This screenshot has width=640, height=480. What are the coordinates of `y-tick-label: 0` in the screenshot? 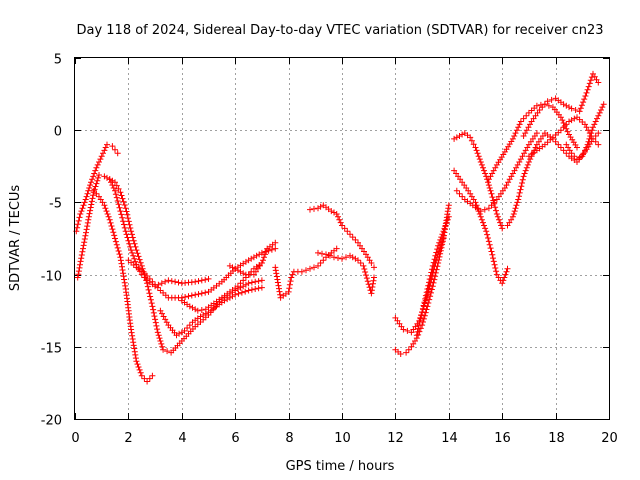 It's located at (58, 132).